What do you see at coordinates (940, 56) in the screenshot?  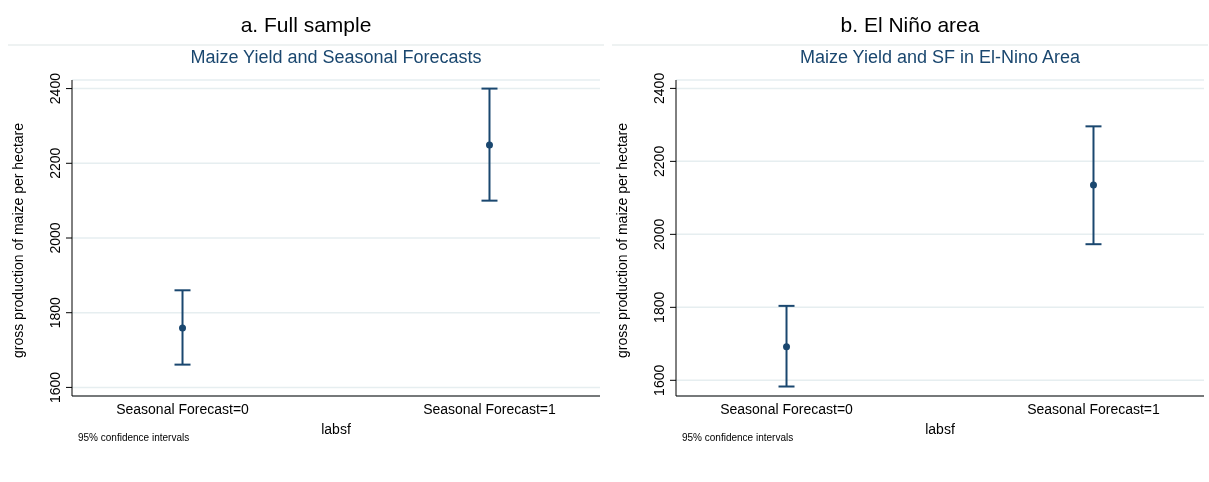 I see `chart-subtitle: Maize Yield and SF in El-Nino Area` at bounding box center [940, 56].